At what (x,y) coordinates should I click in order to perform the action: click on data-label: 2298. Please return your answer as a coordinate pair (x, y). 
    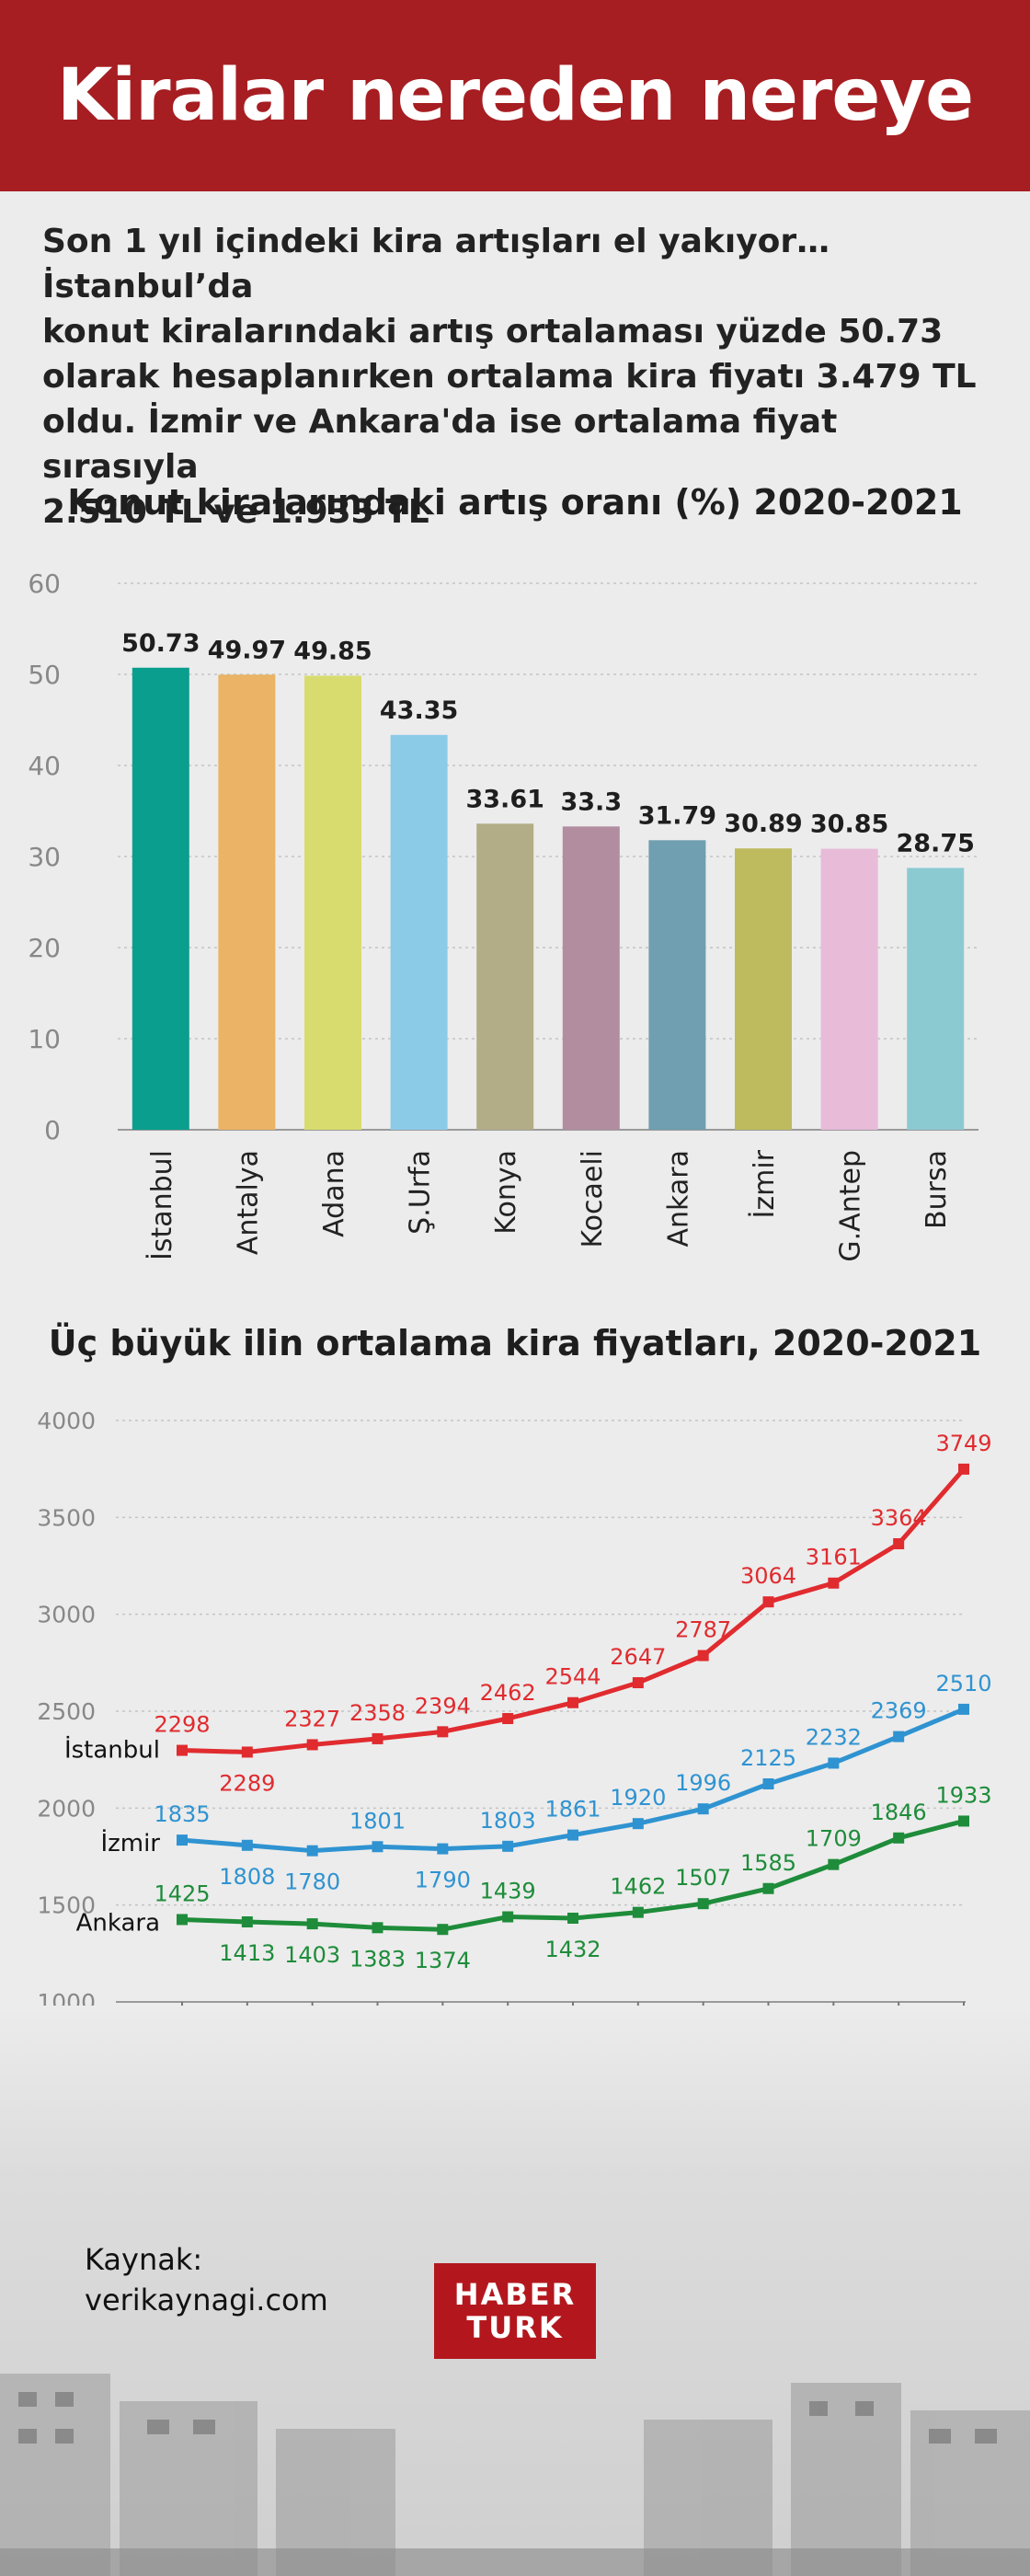
    Looking at the image, I should click on (182, 1725).